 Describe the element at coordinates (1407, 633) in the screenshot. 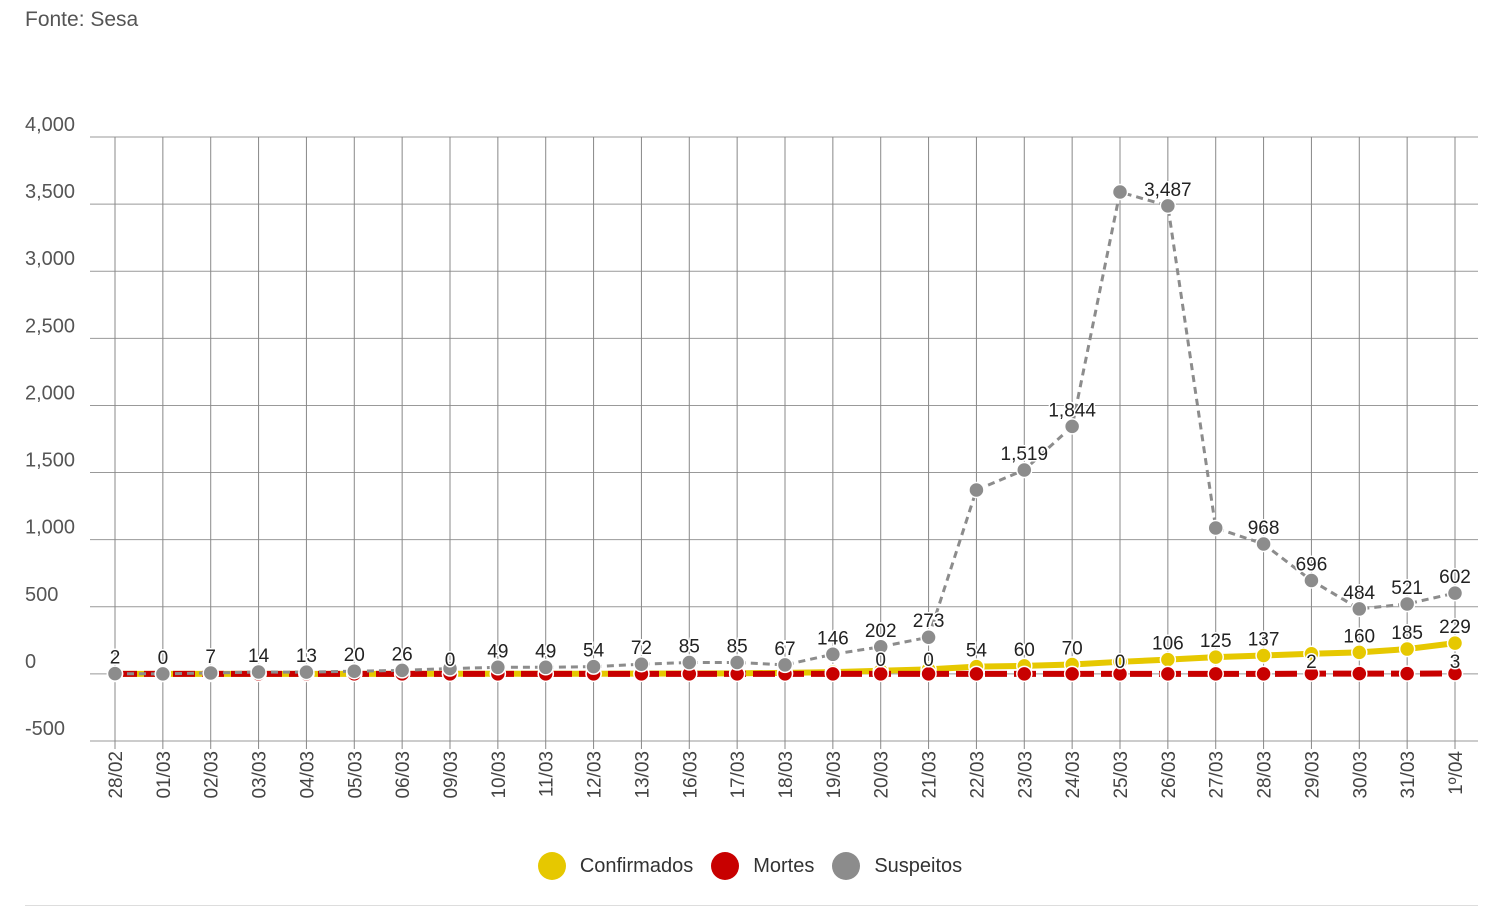

I see `data-label-confirmados: 185` at that location.